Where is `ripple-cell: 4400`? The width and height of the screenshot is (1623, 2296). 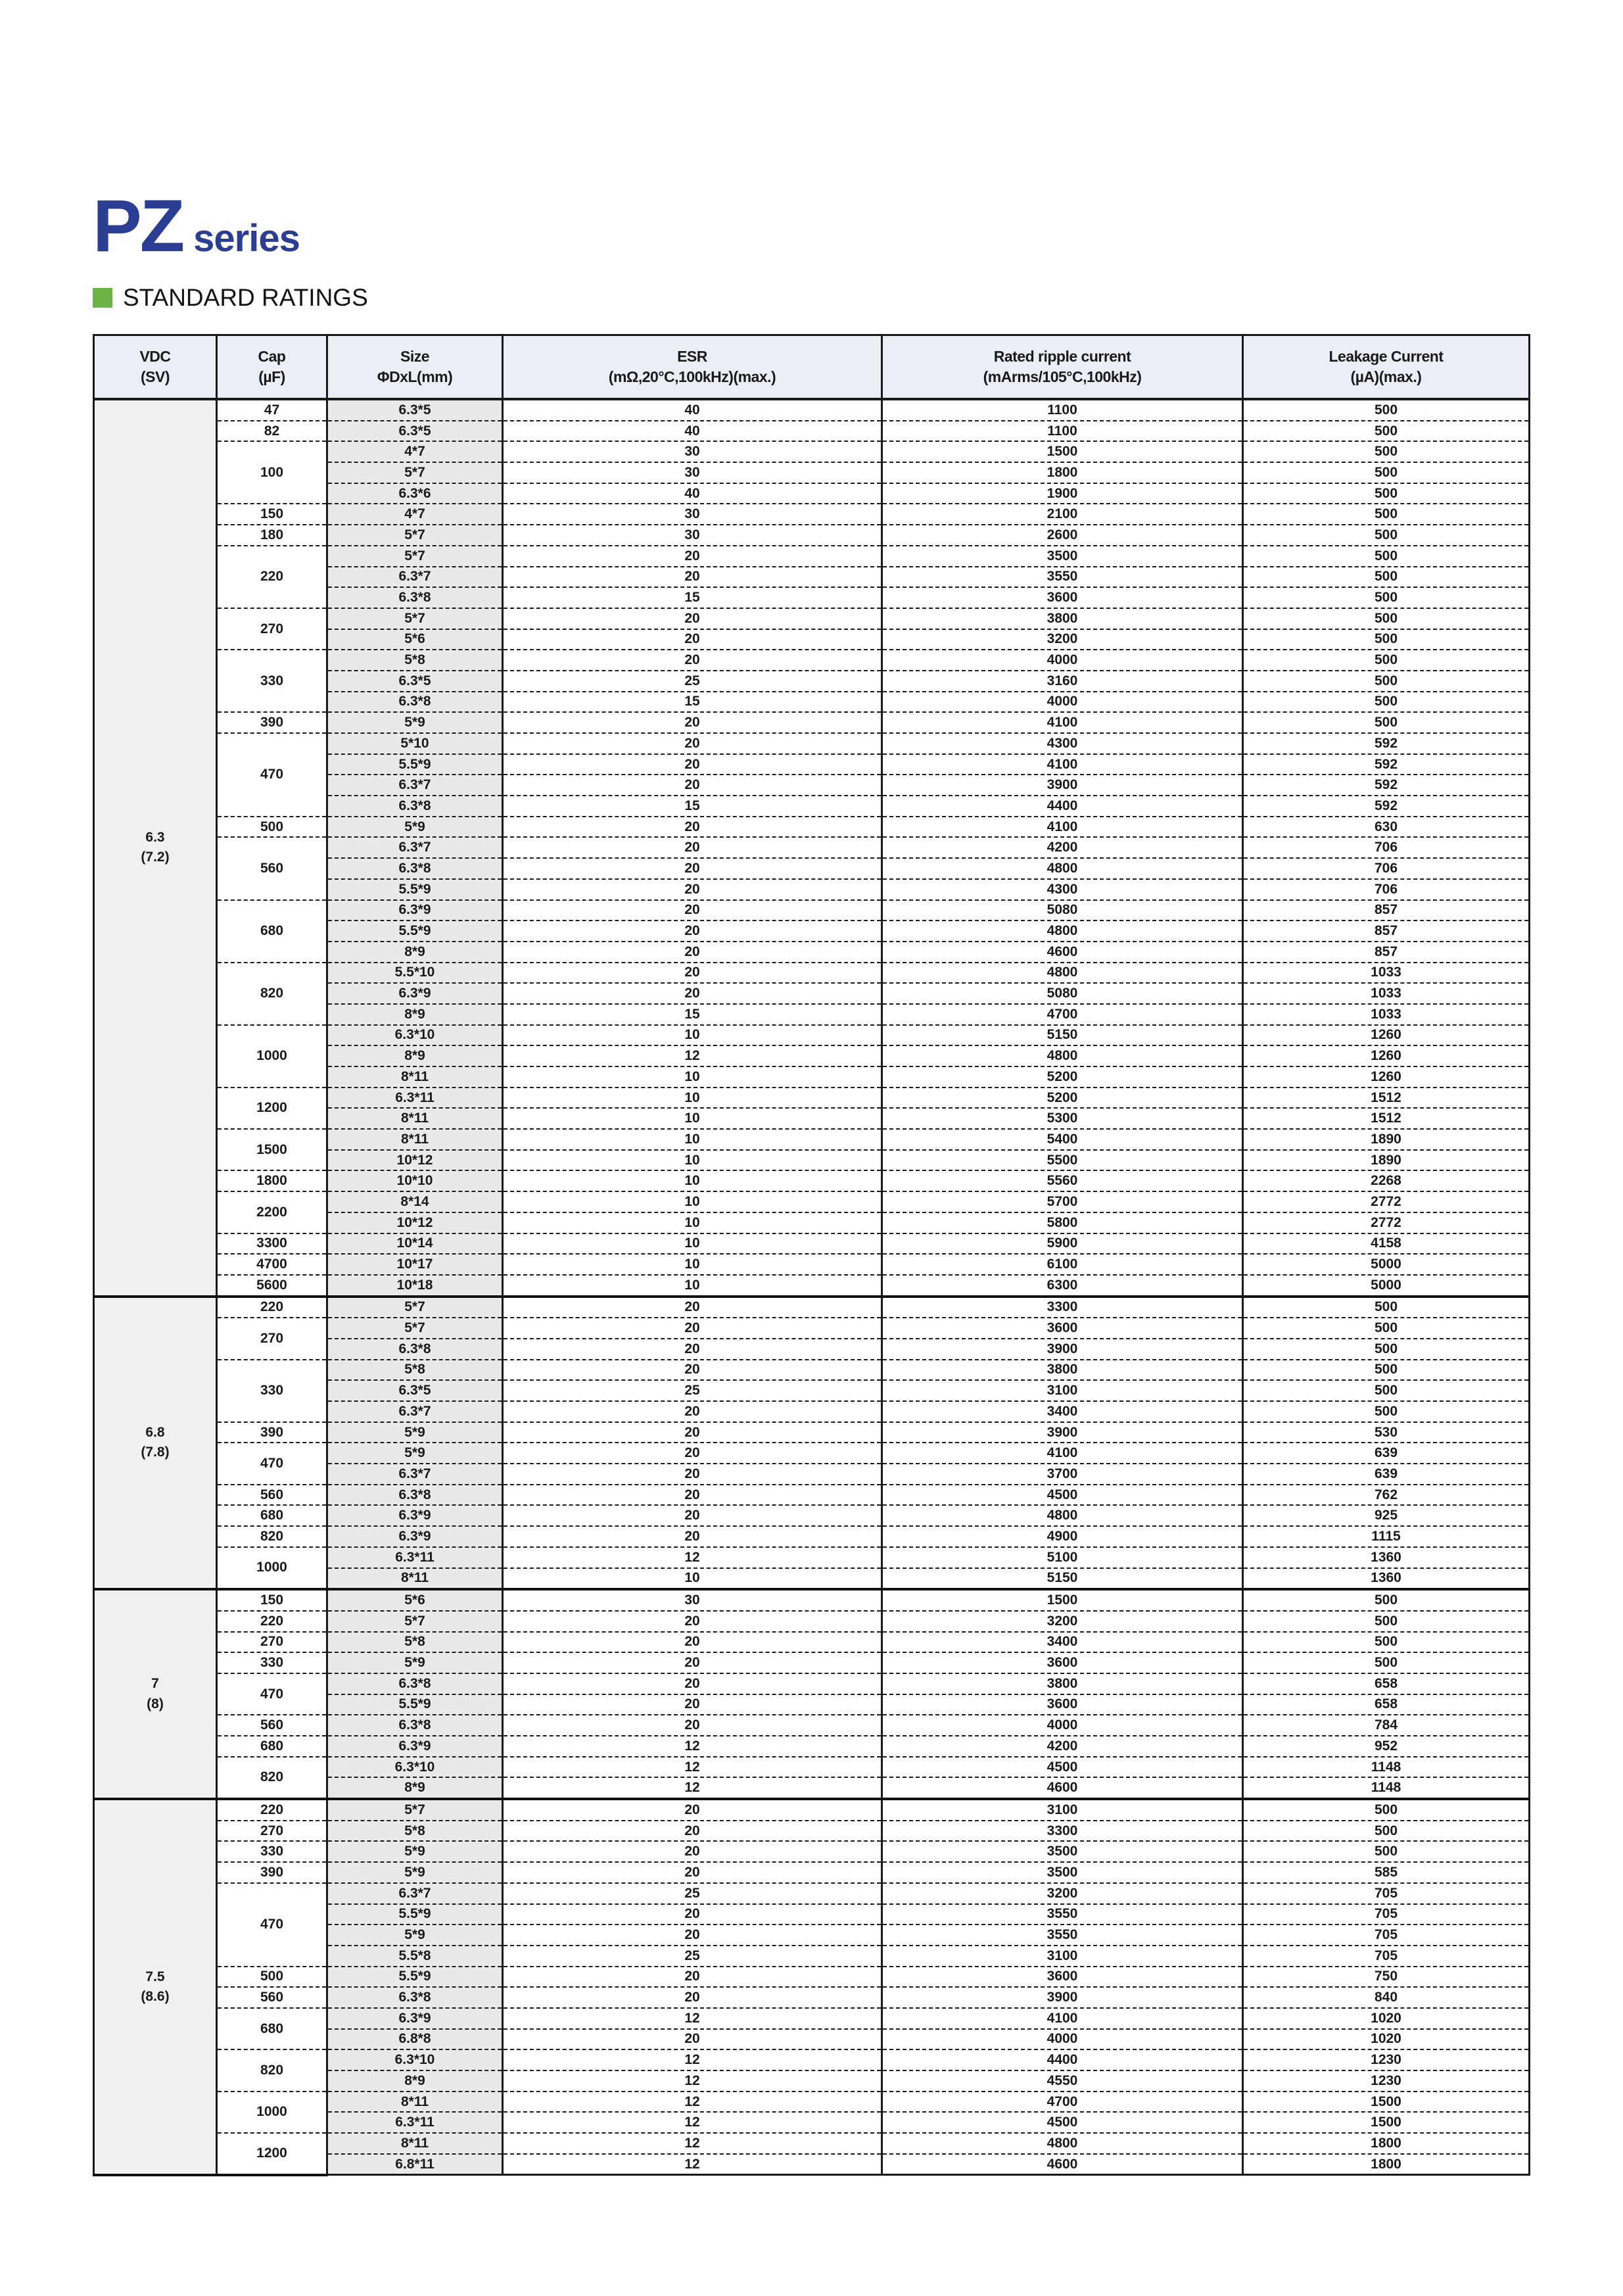 ripple-cell: 4400 is located at coordinates (1063, 2060).